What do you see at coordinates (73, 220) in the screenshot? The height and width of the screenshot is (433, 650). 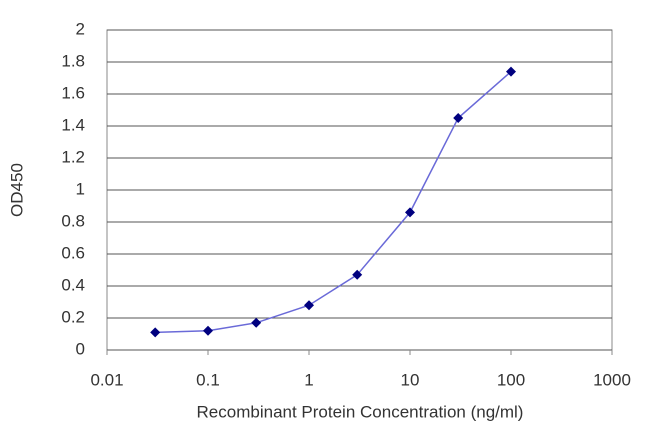 I see `y-tick-label: 0.8` at bounding box center [73, 220].